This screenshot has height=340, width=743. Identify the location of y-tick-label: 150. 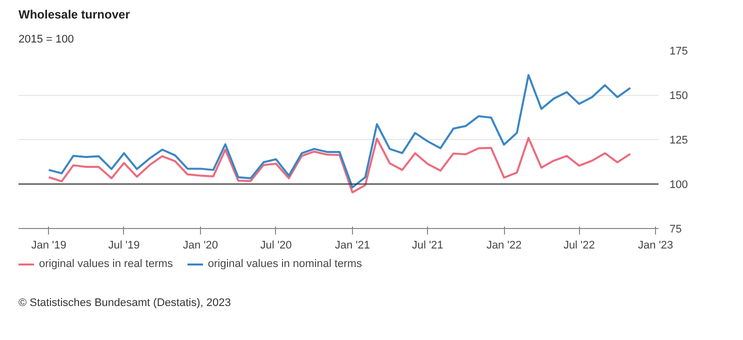
(679, 96).